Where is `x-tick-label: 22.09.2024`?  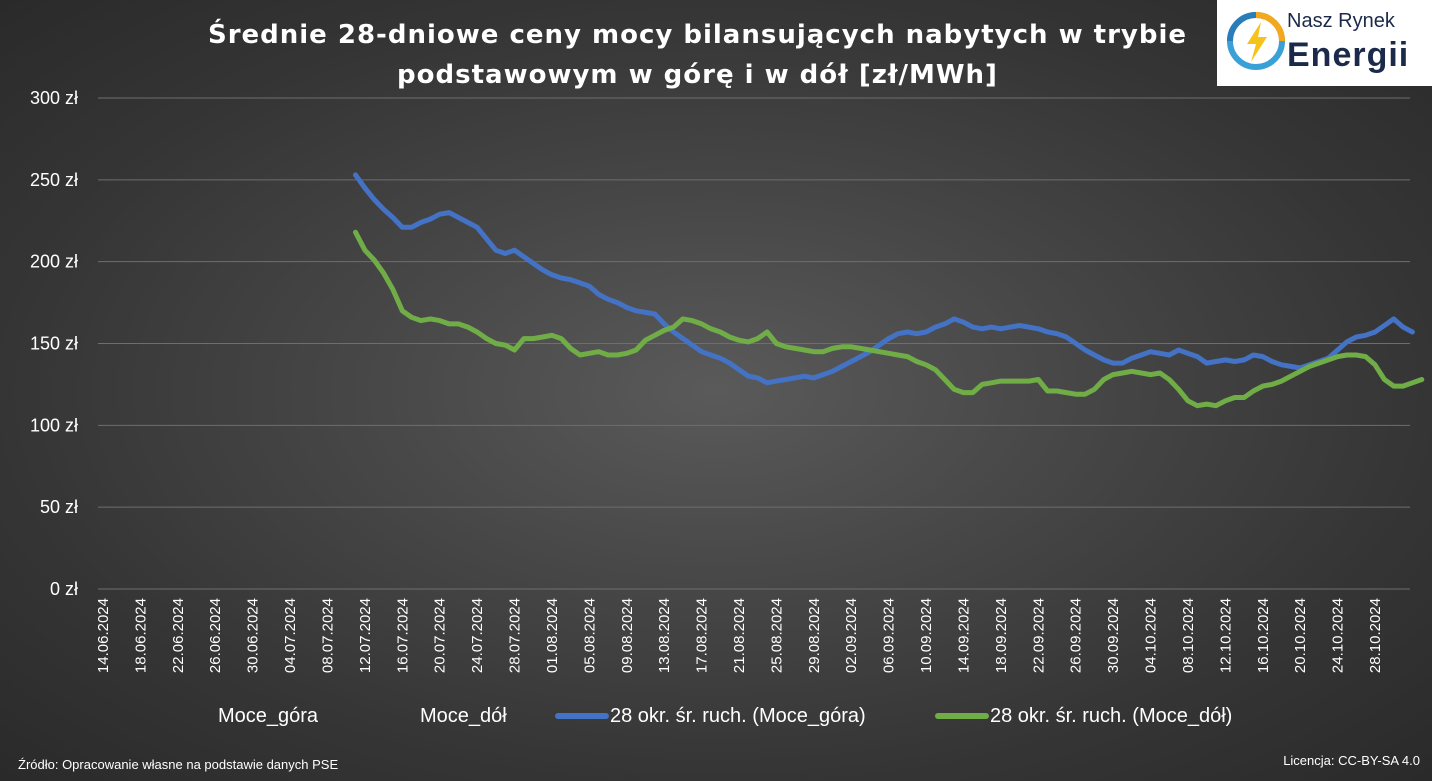
x-tick-label: 22.09.2024 is located at coordinates (1038, 635).